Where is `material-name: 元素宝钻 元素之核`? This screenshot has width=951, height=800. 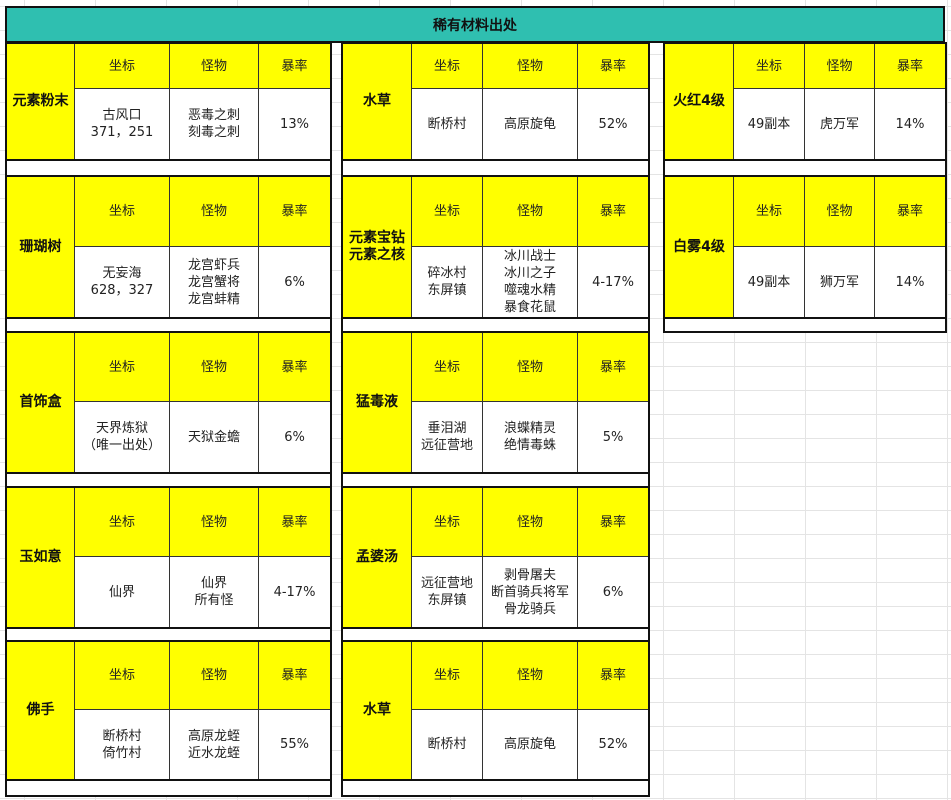
material-name: 元素宝钻 元素之核 is located at coordinates (377, 247).